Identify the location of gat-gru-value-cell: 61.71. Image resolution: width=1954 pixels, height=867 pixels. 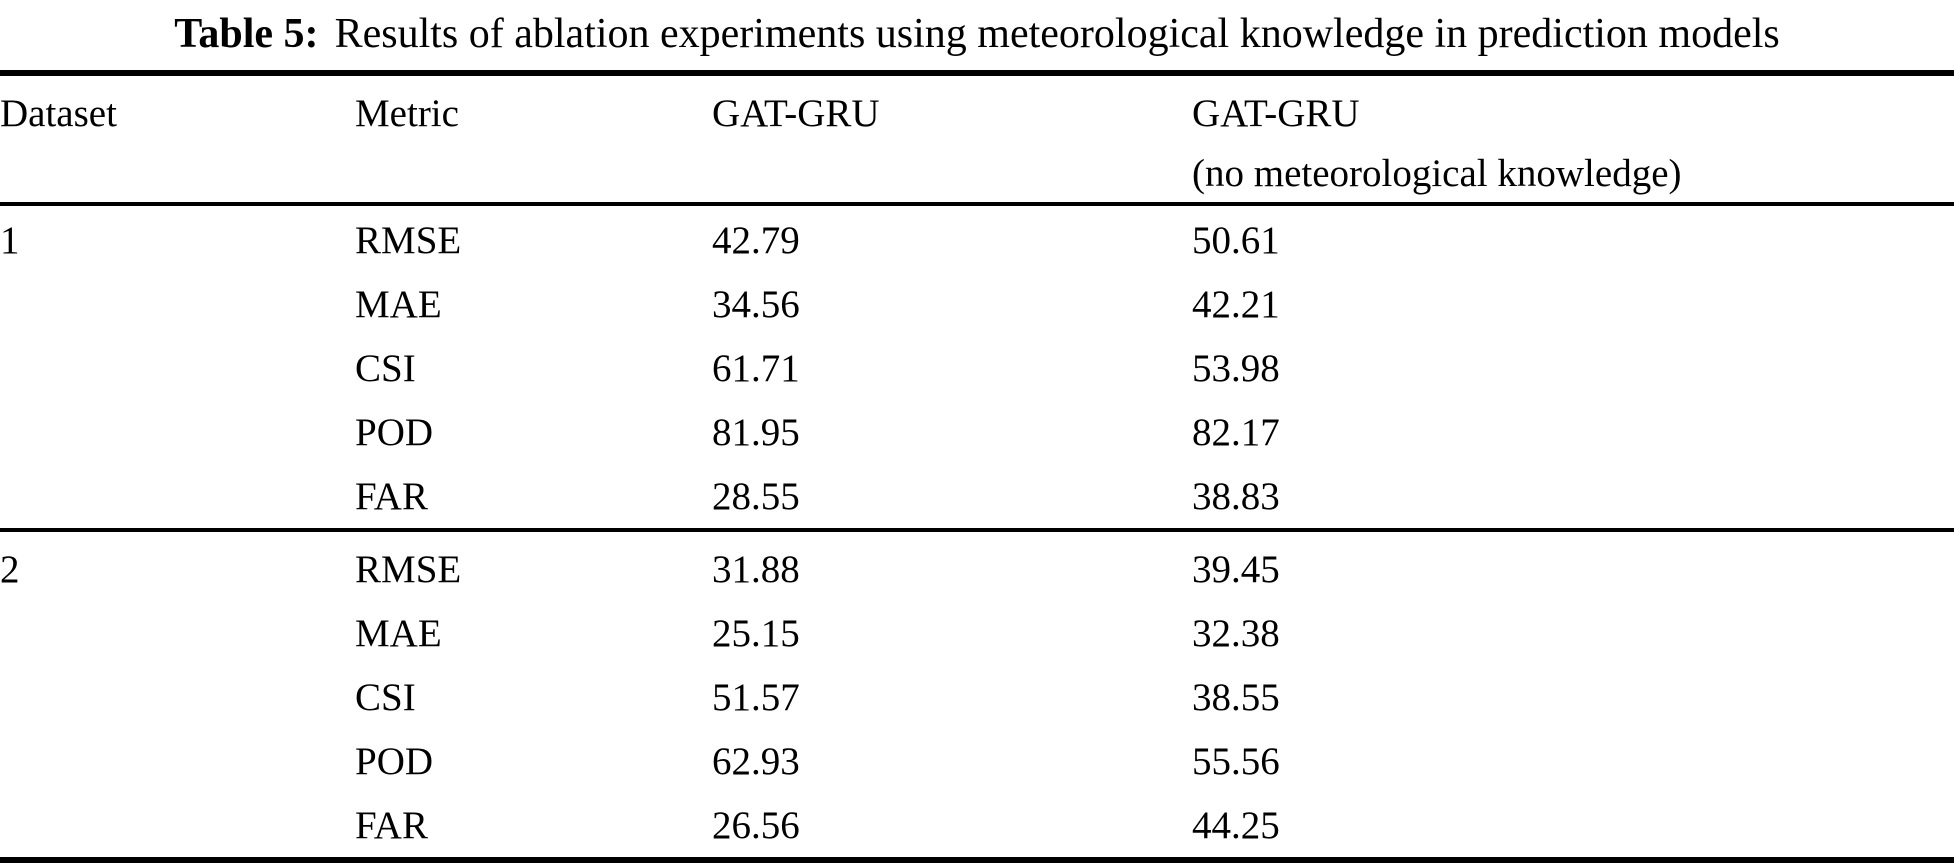
(756, 368).